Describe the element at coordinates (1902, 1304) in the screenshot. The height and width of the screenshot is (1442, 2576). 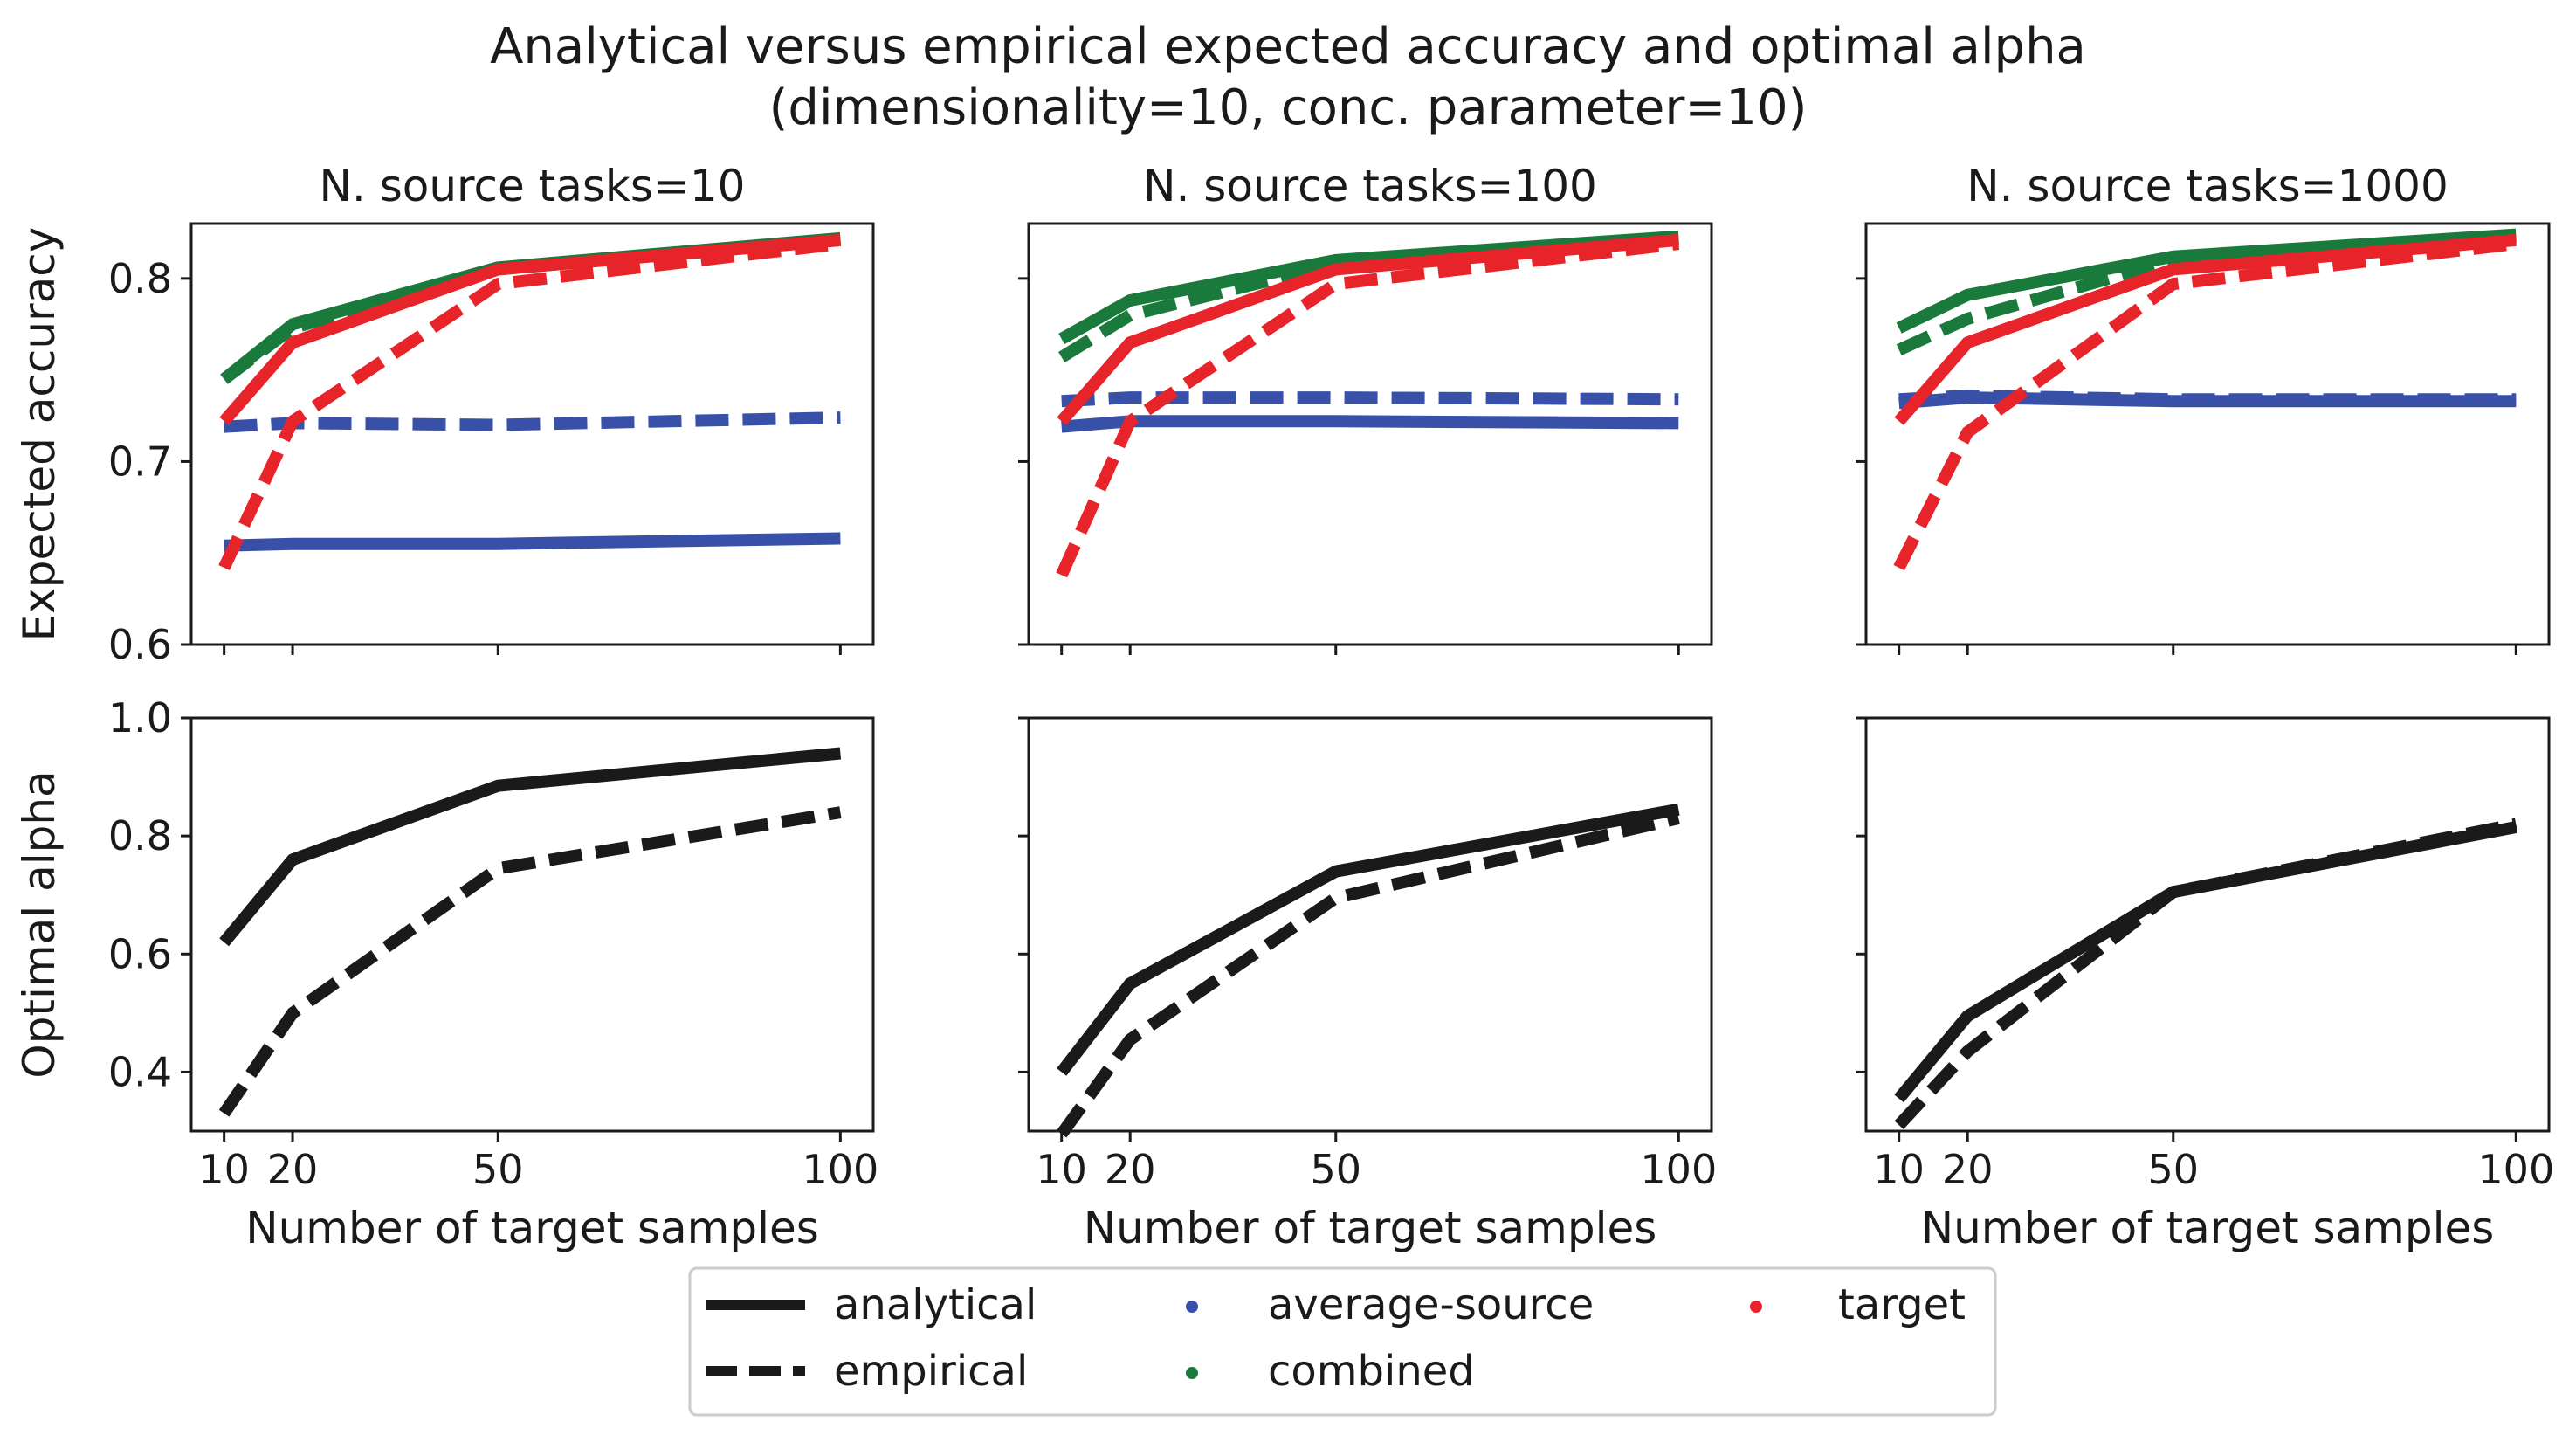
I see `legend-target-label: target` at that location.